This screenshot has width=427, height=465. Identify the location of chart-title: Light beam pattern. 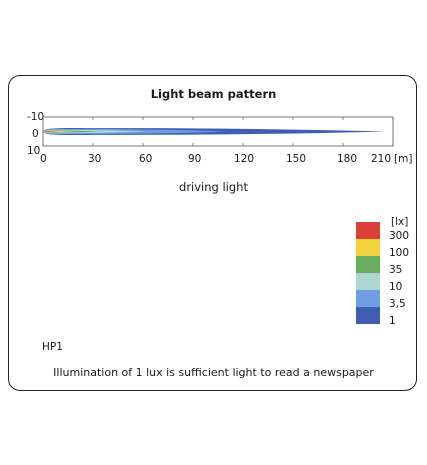
(213, 94).